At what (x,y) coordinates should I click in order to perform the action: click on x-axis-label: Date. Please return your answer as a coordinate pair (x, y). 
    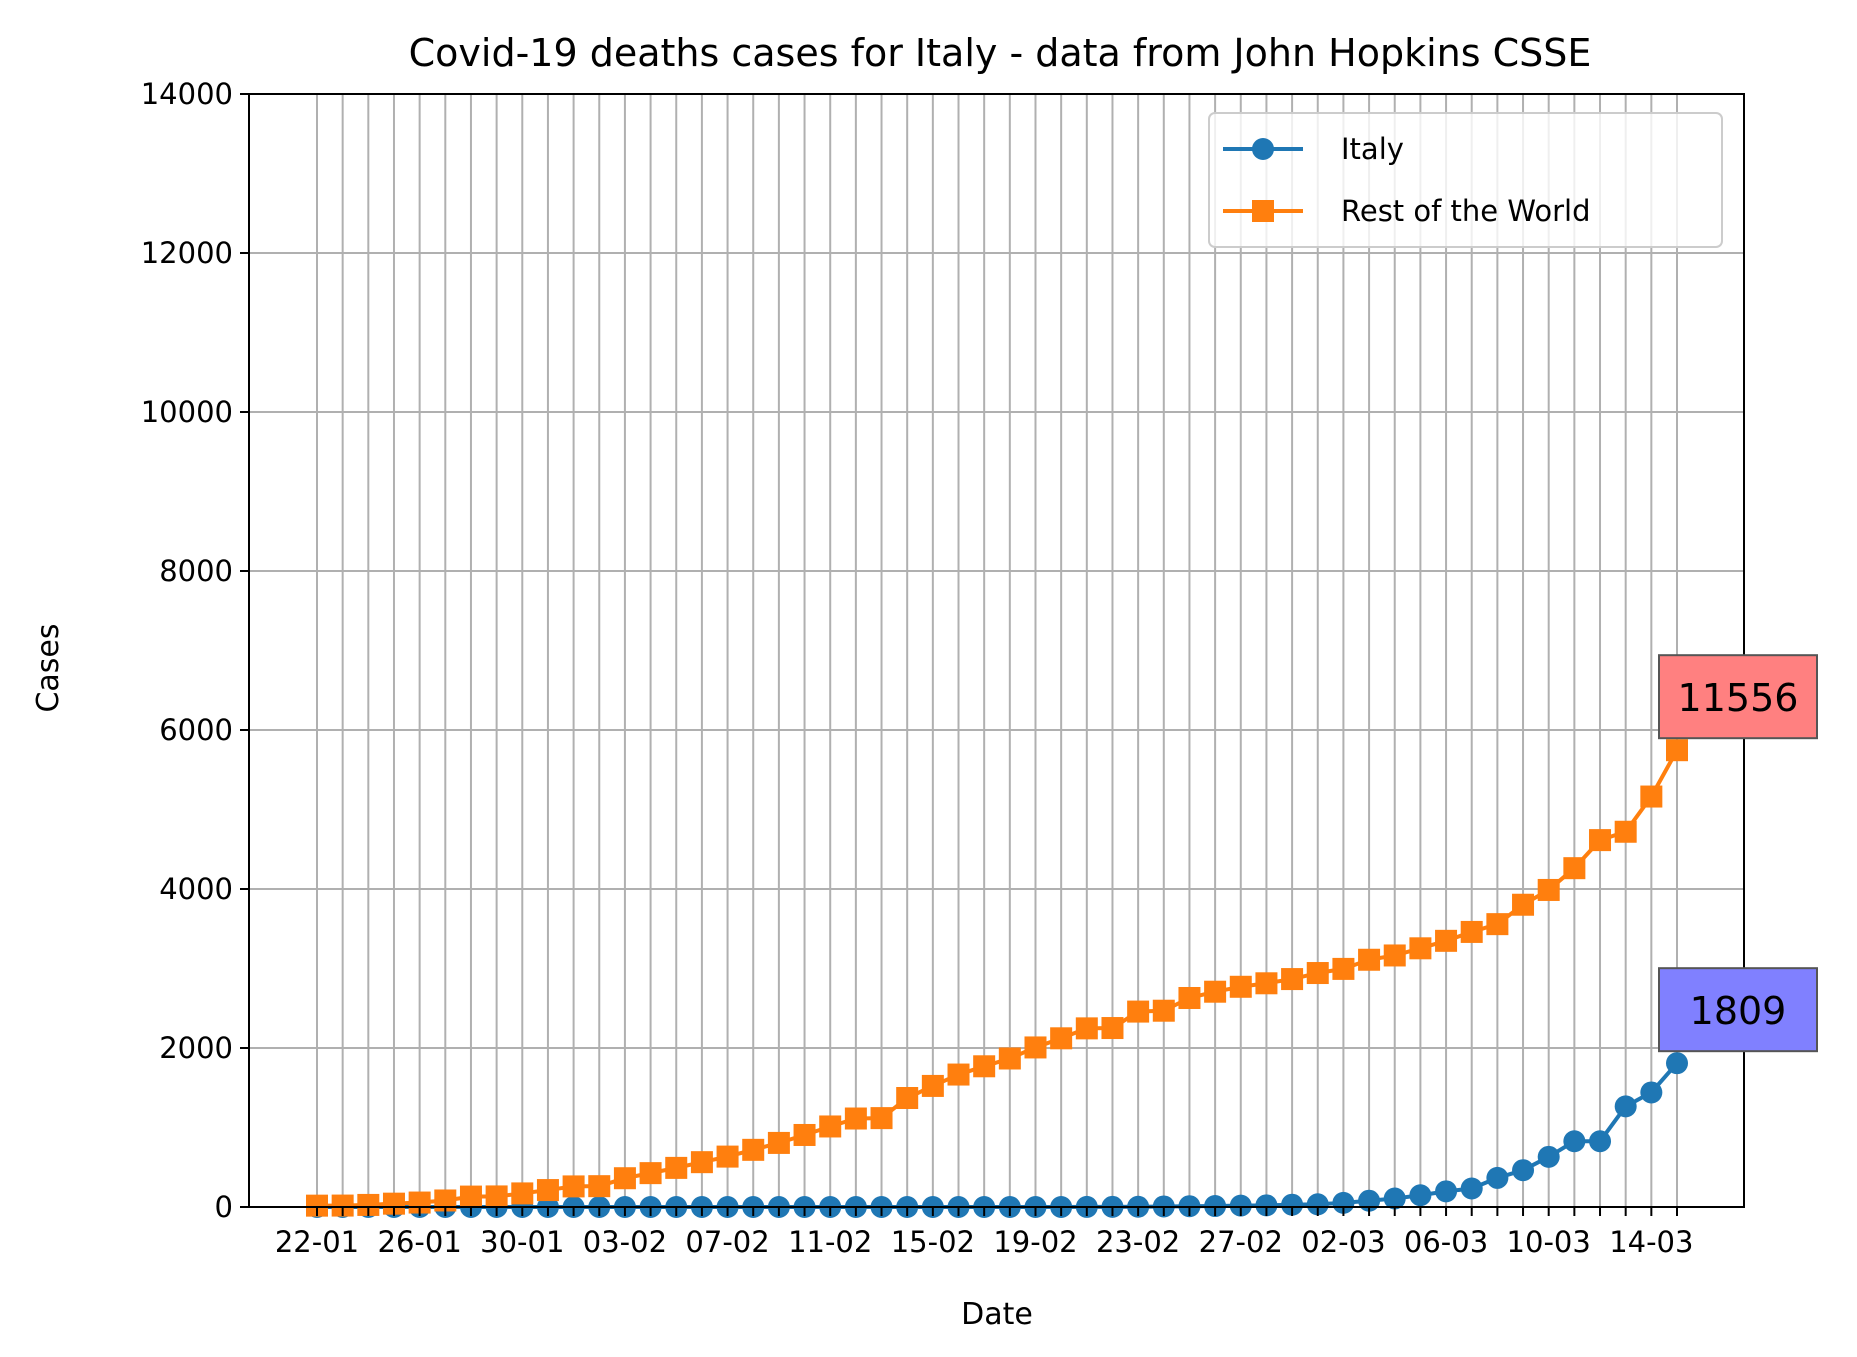
    Looking at the image, I should click on (997, 1314).